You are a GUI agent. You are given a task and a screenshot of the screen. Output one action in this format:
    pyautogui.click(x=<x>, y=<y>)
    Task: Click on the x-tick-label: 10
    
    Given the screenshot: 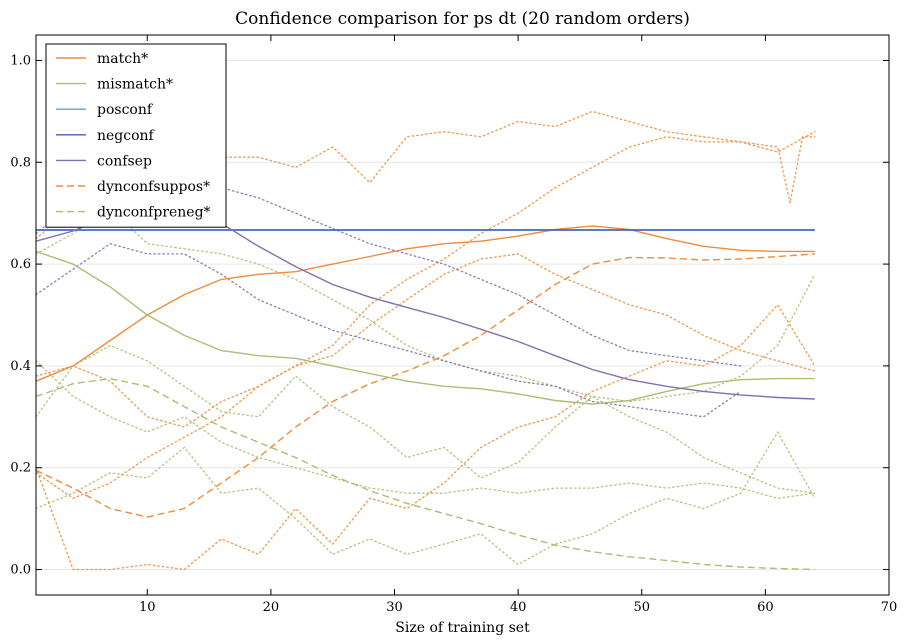 What is the action you would take?
    pyautogui.click(x=147, y=607)
    